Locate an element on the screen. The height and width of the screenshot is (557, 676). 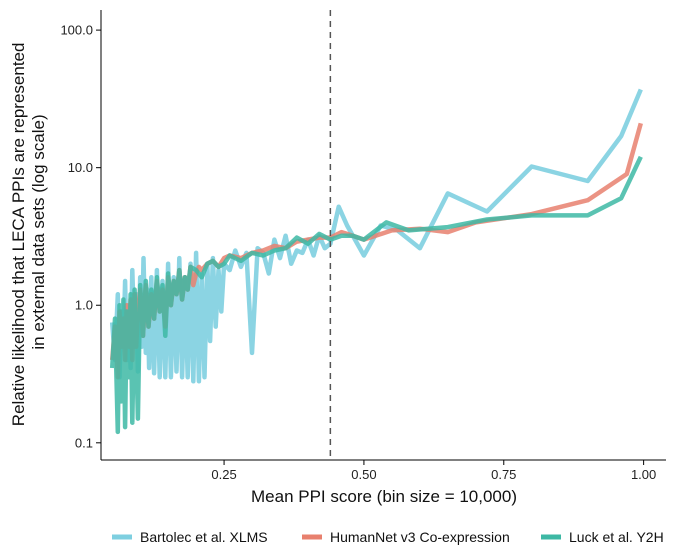
y-tick-label: 1.0 is located at coordinates (84, 305).